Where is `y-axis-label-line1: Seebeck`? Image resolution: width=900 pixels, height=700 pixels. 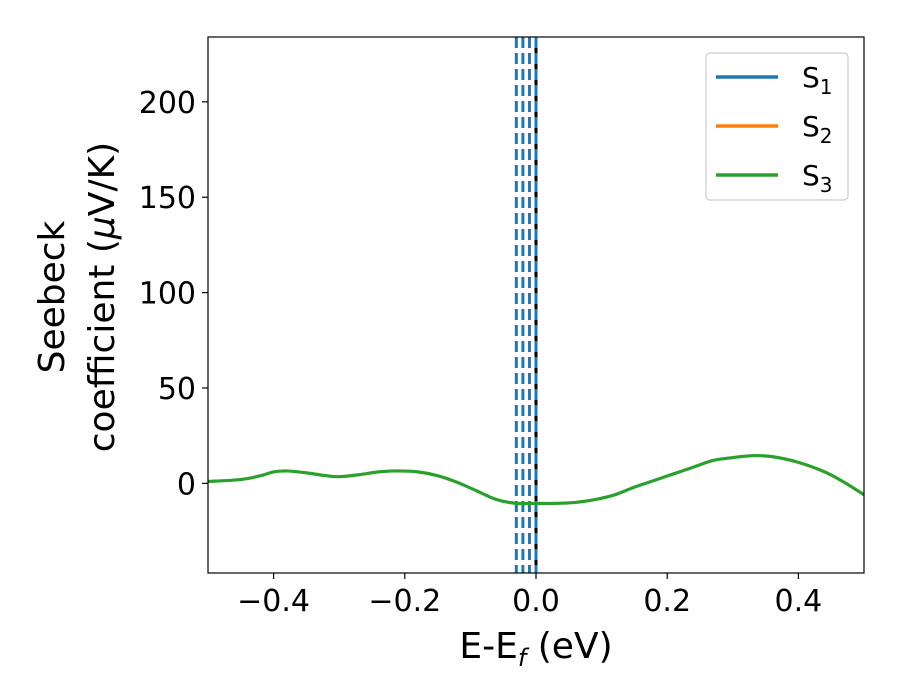 y-axis-label-line1: Seebeck is located at coordinates (52, 296).